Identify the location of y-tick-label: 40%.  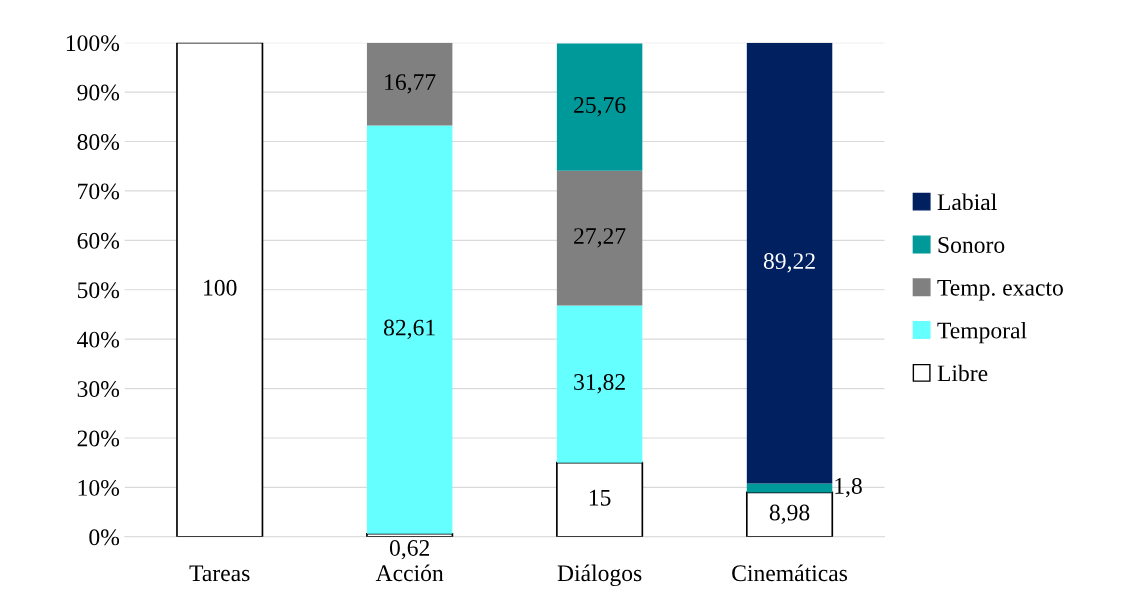
(98, 339).